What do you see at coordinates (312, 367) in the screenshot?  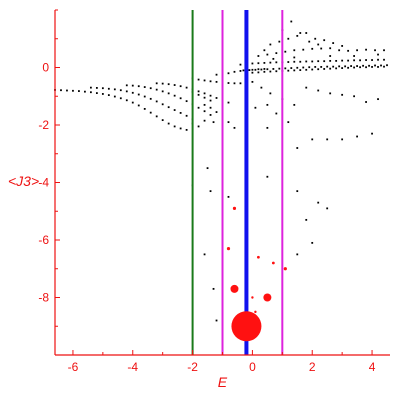 I see `x-tick-label: 2` at bounding box center [312, 367].